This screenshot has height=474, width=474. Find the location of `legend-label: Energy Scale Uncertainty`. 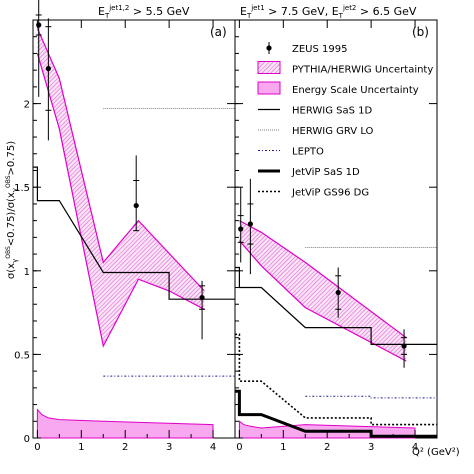

legend-label: Energy Scale Uncertainty is located at coordinates (355, 90).